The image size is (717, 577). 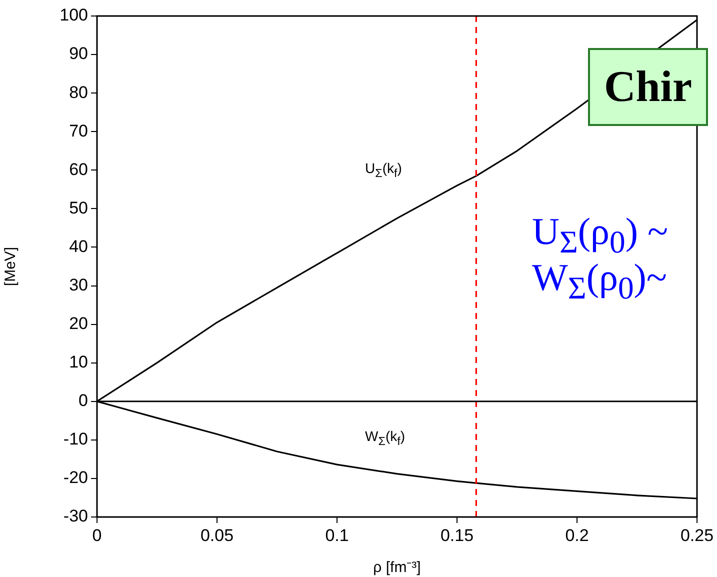 What do you see at coordinates (78, 54) in the screenshot?
I see `y-tick-label: 90` at bounding box center [78, 54].